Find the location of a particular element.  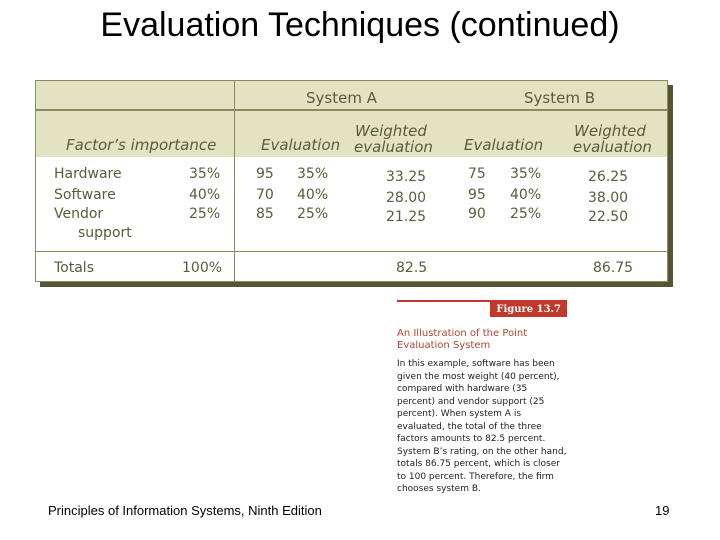

row-b-score: 95 is located at coordinates (477, 195).